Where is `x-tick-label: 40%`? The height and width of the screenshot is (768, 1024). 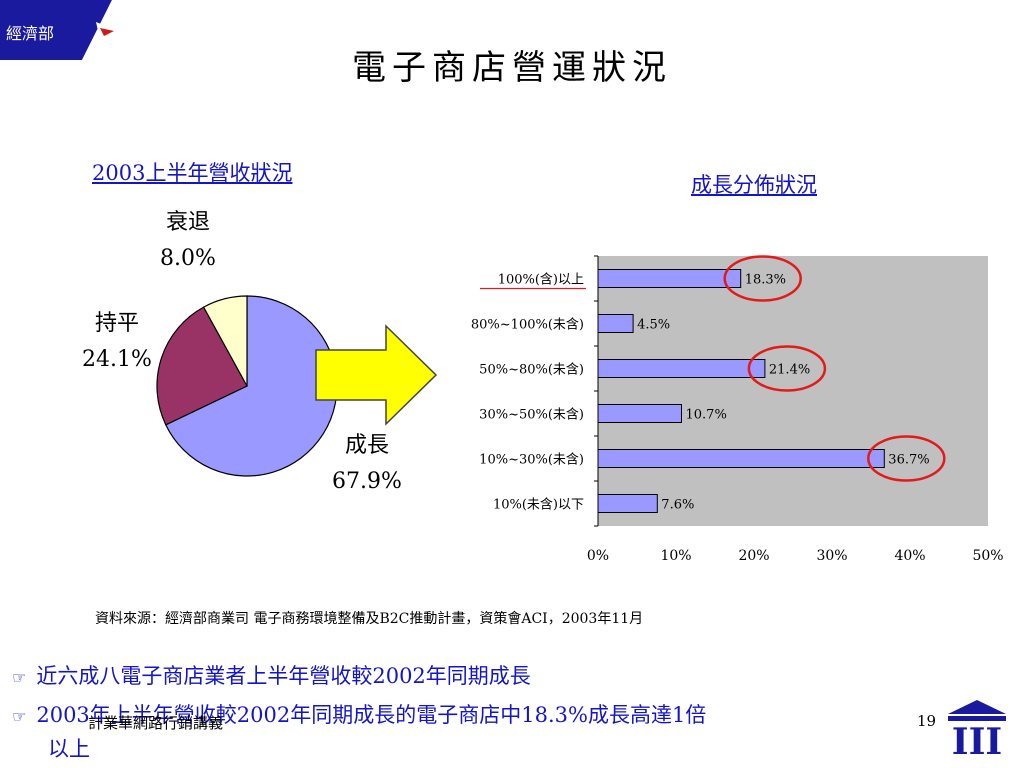 x-tick-label: 40% is located at coordinates (909, 556).